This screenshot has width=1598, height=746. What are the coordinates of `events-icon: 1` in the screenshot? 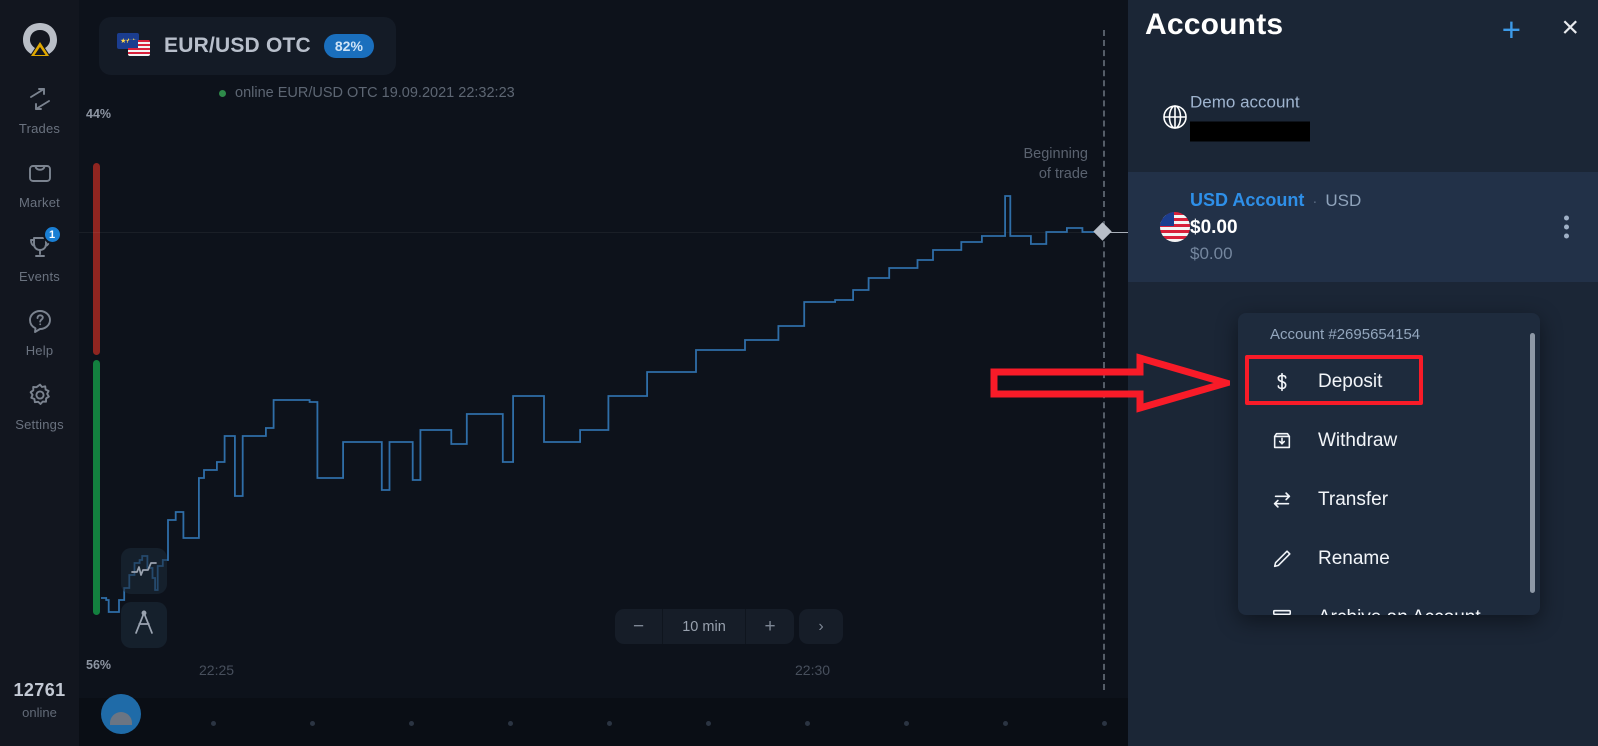 It's located at (43, 243).